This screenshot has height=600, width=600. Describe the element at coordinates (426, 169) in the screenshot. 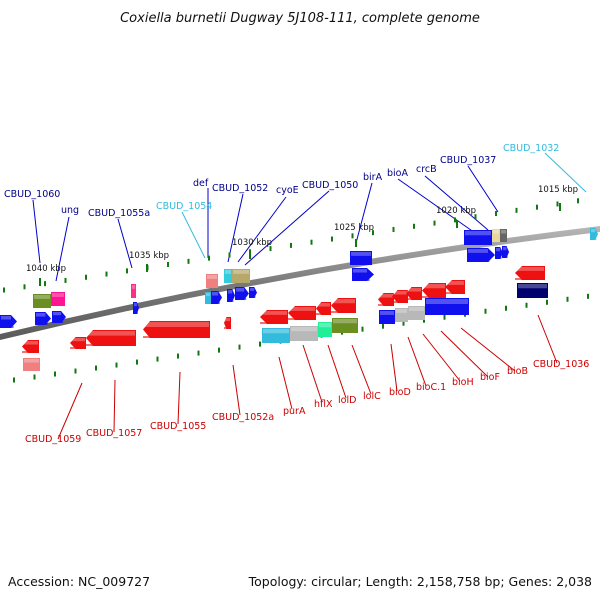

I see `gene-label-crcB: crcB` at that location.